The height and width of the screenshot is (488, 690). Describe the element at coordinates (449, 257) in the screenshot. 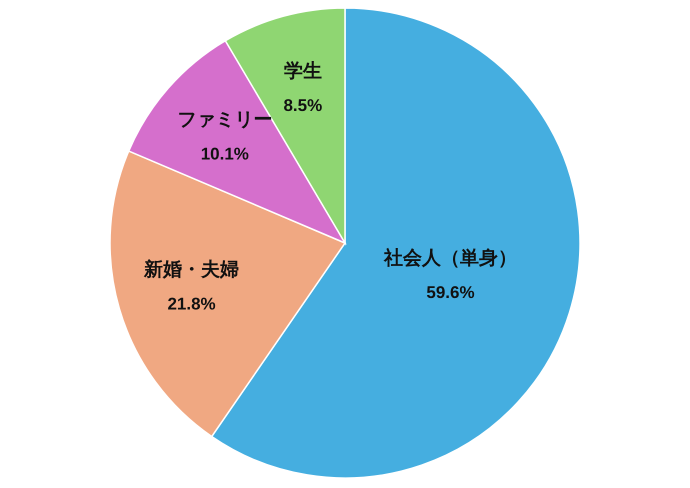

I see `slice-label: 社会人（単身）` at that location.